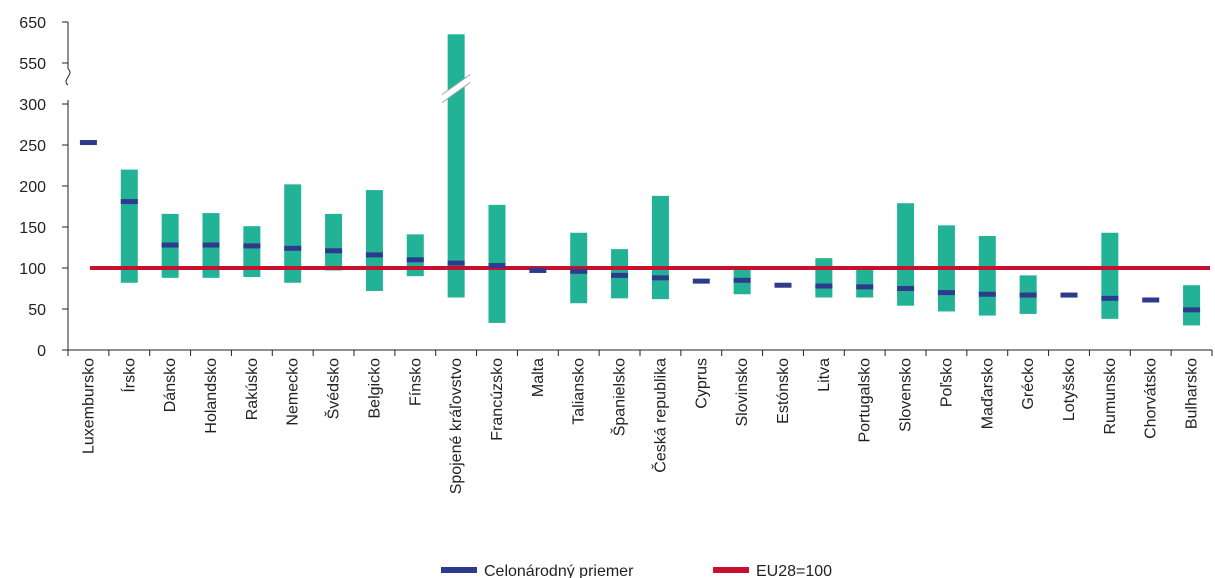 This screenshot has height=578, width=1215. I want to click on category-label: Lotyšsko, so click(1069, 389).